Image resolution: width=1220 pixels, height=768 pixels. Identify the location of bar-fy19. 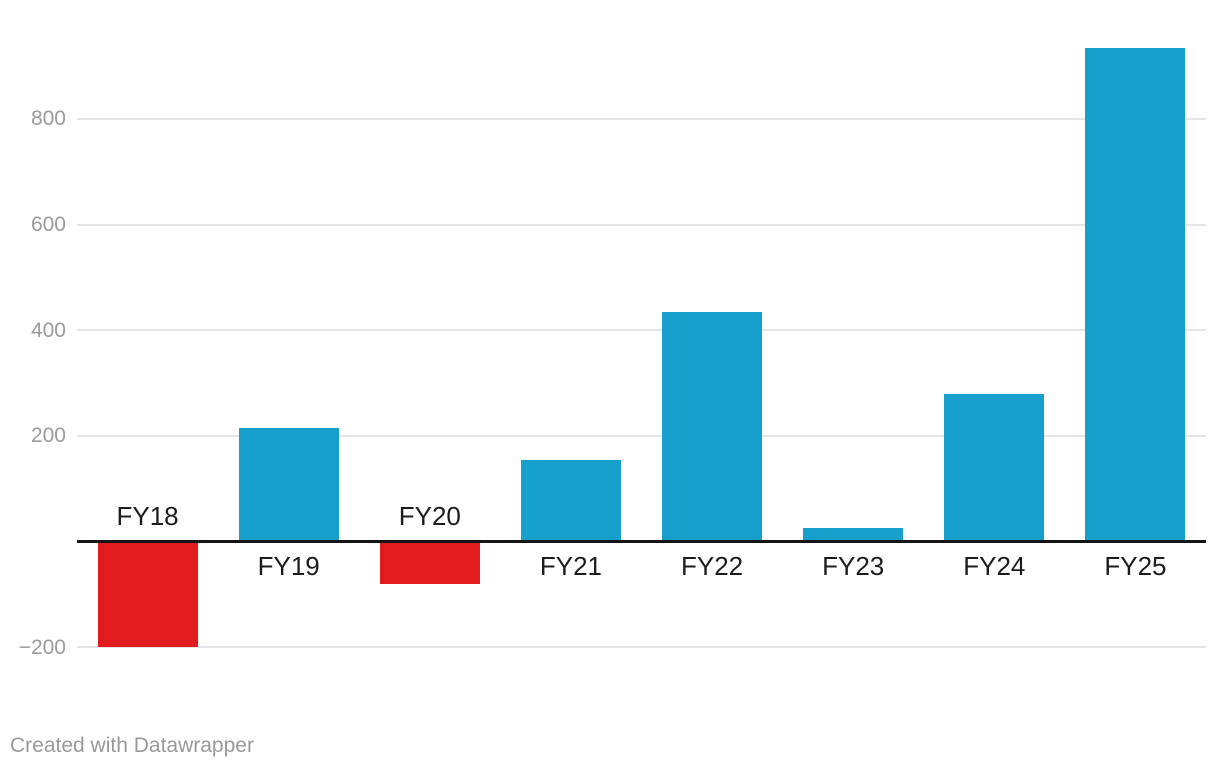
(288, 484).